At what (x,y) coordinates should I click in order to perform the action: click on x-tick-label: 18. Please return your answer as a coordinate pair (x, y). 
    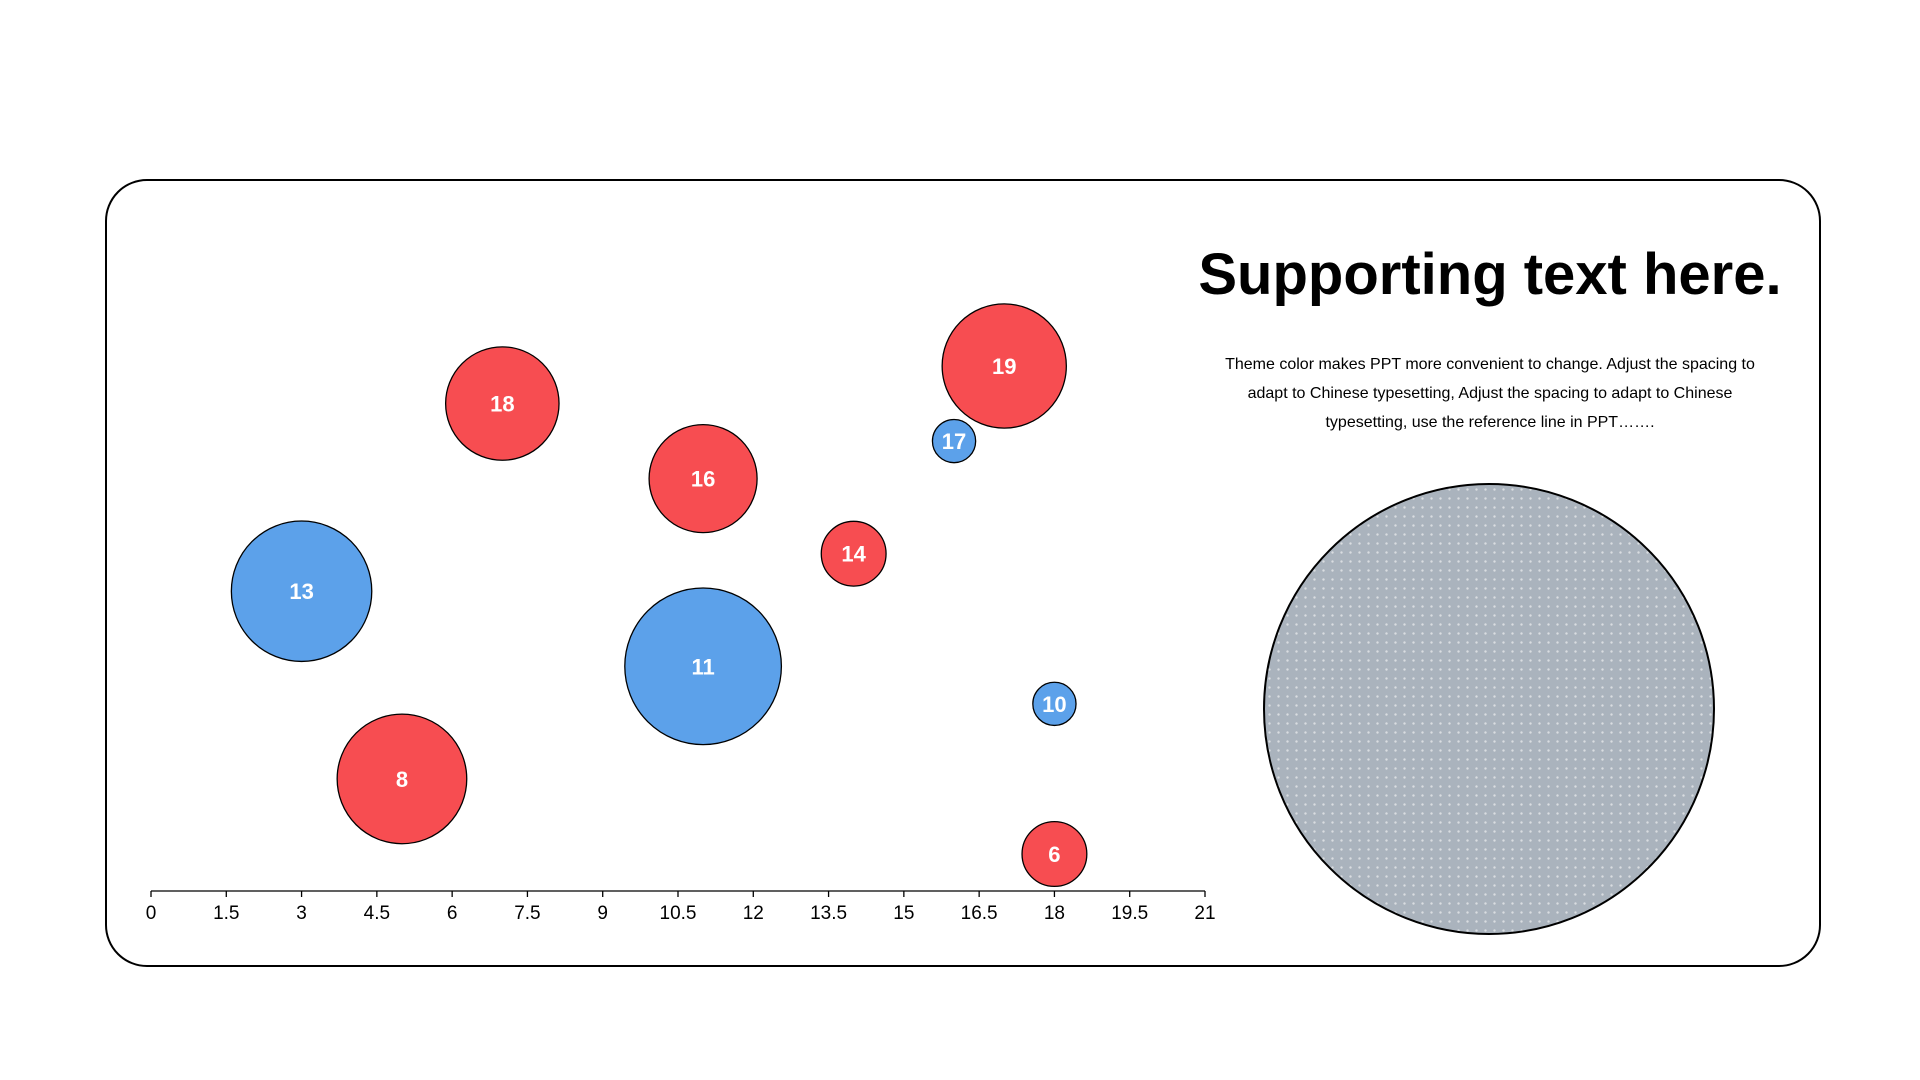
    Looking at the image, I should click on (1054, 913).